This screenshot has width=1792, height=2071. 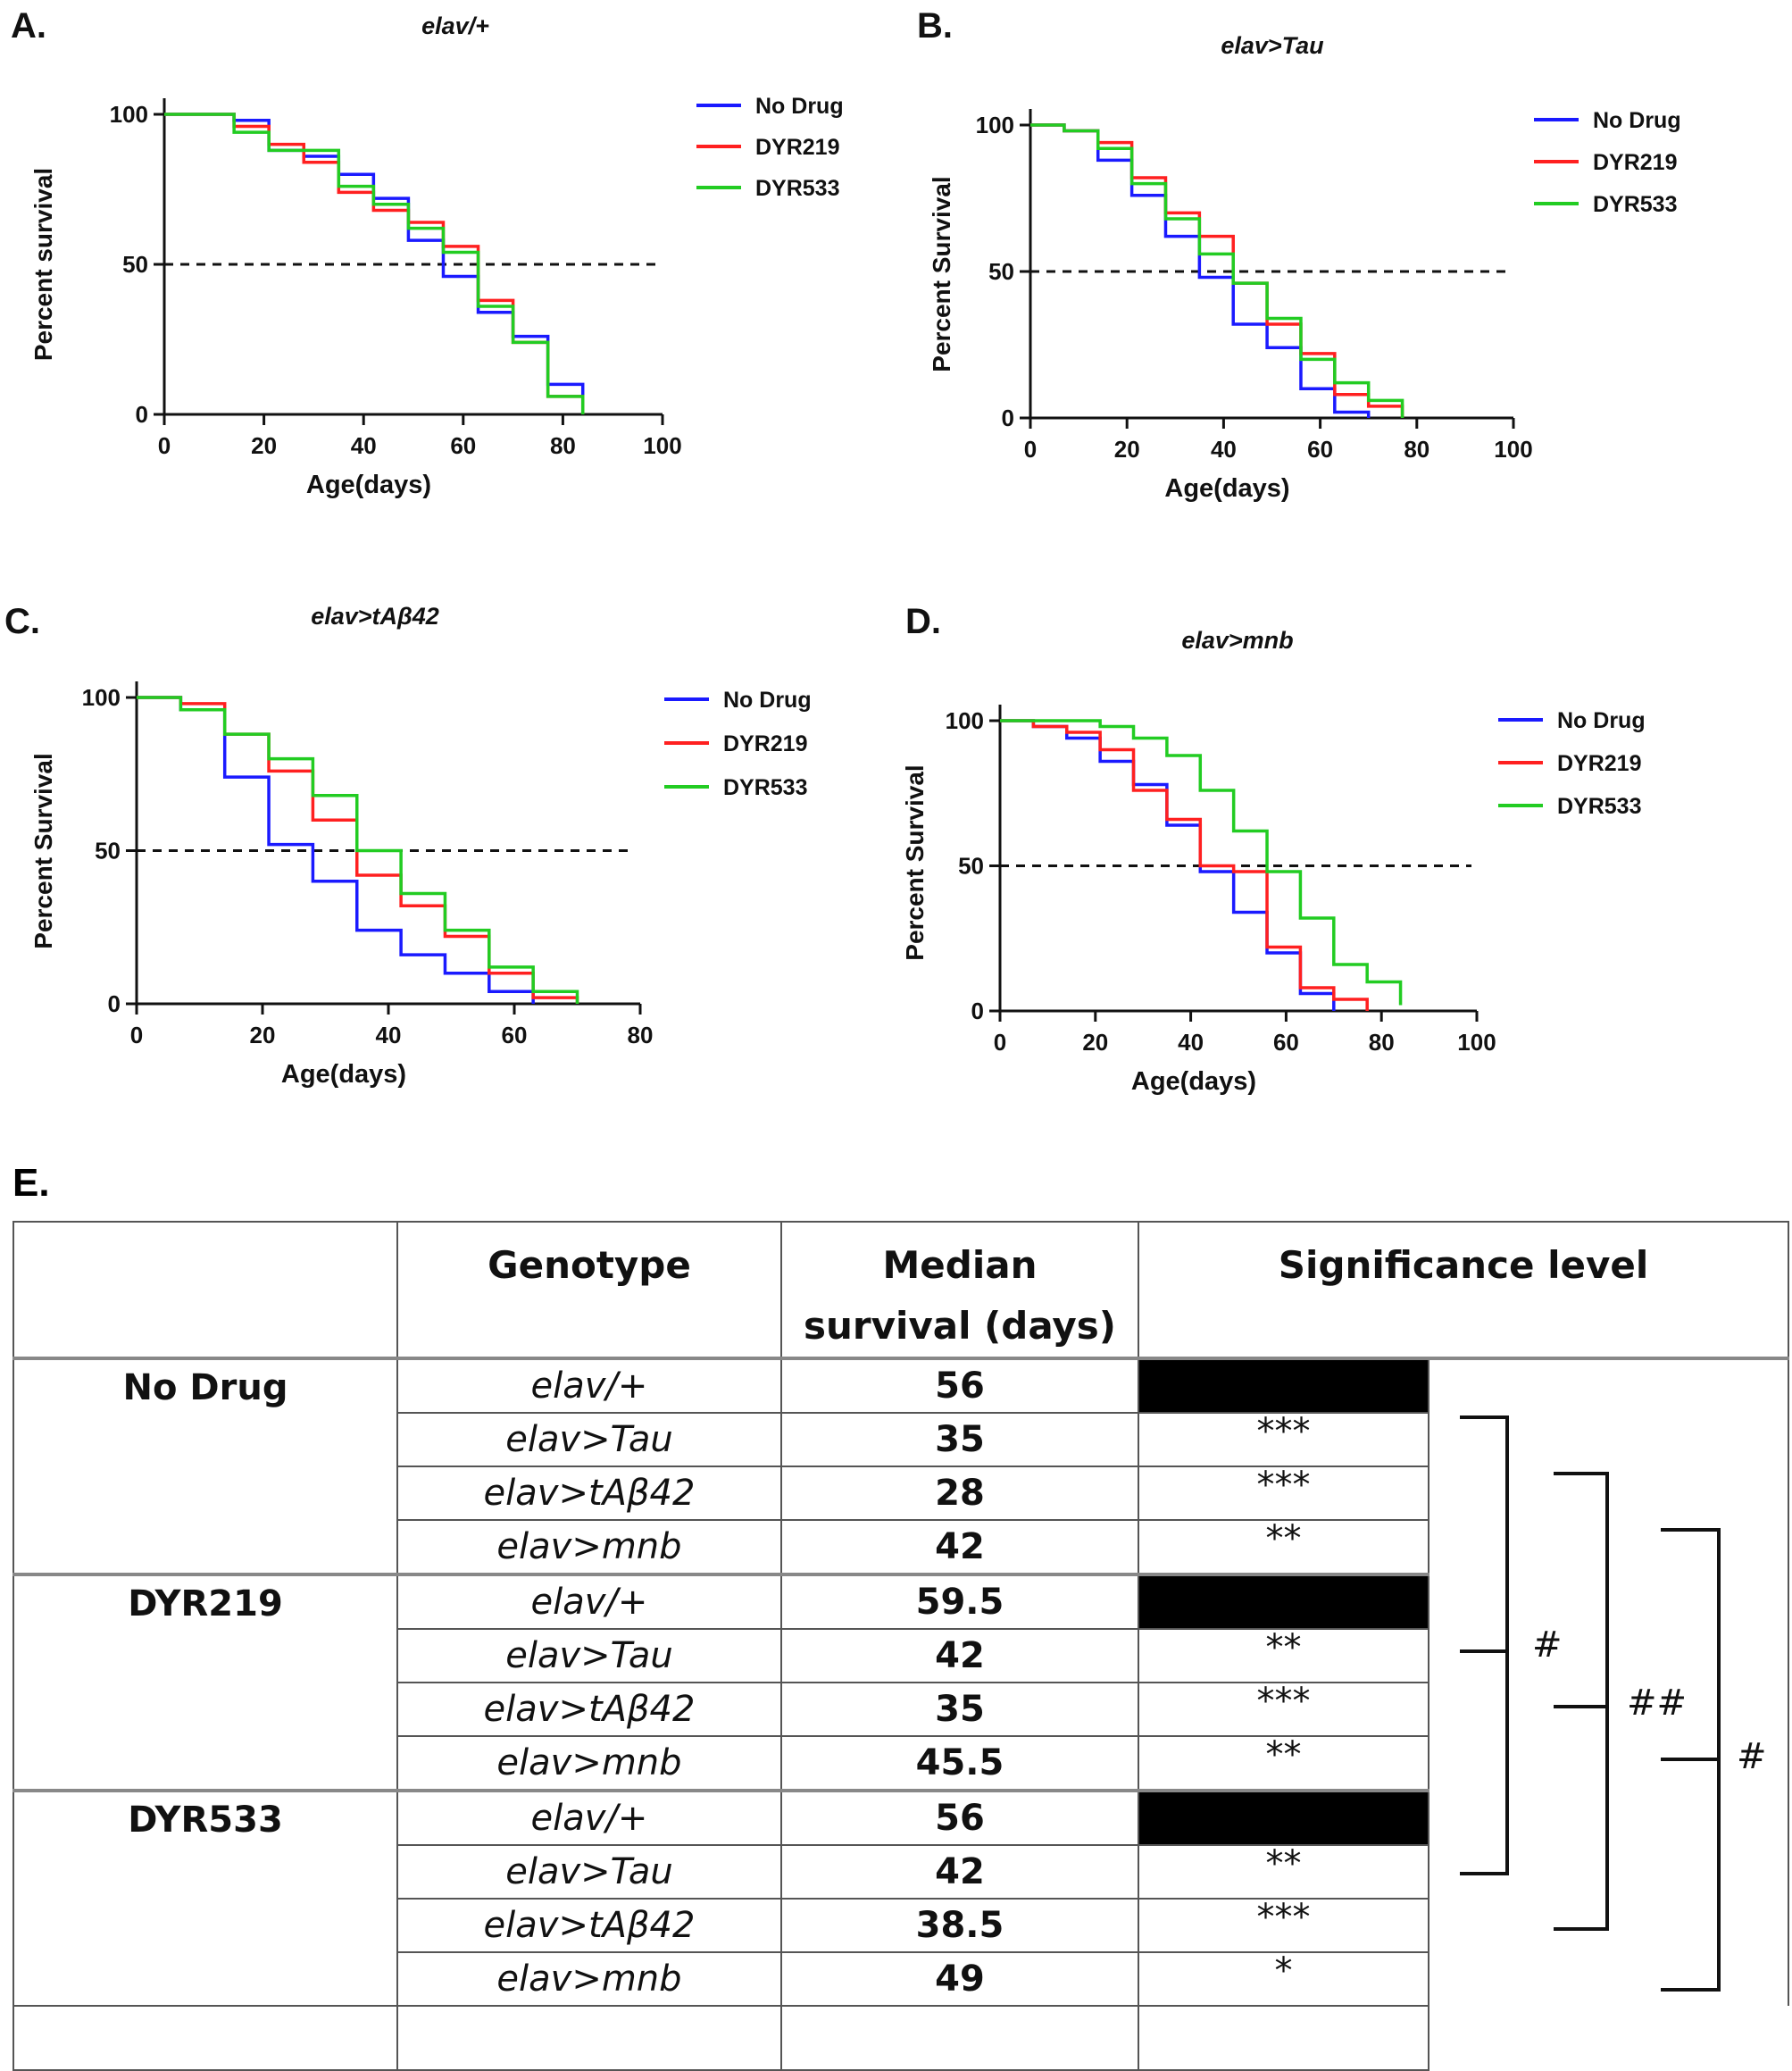 I want to click on median-survival-cell: 35, so click(x=960, y=1439).